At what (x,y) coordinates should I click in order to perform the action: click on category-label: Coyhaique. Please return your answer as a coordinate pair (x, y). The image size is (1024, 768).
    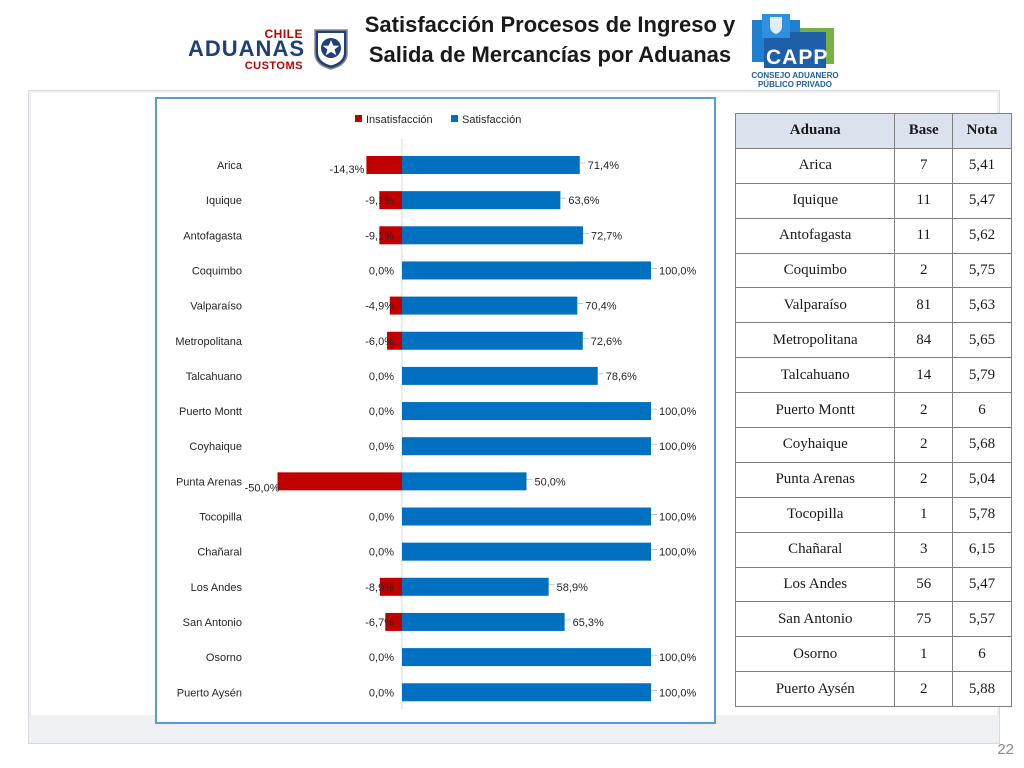
    Looking at the image, I should click on (215, 447).